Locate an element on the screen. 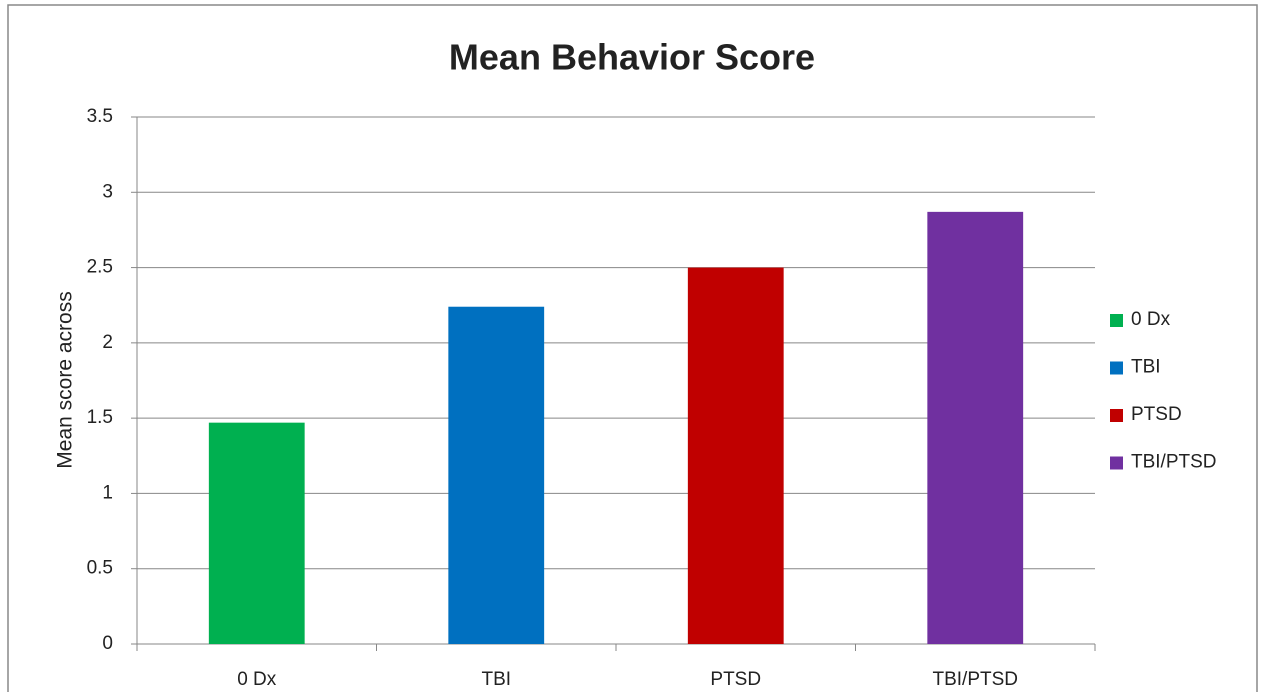  y-tick-label: 1.5 is located at coordinates (100, 417).